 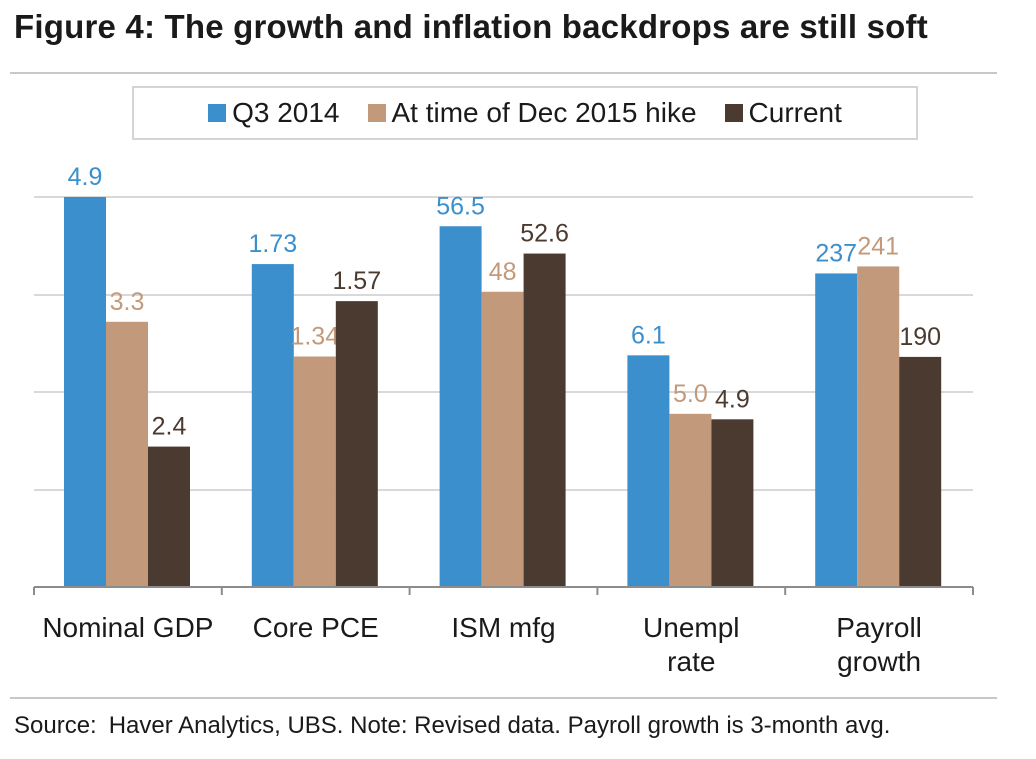 I want to click on bar-nominal-gdp-at-time-of-dec-2015-hike, so click(x=127, y=454).